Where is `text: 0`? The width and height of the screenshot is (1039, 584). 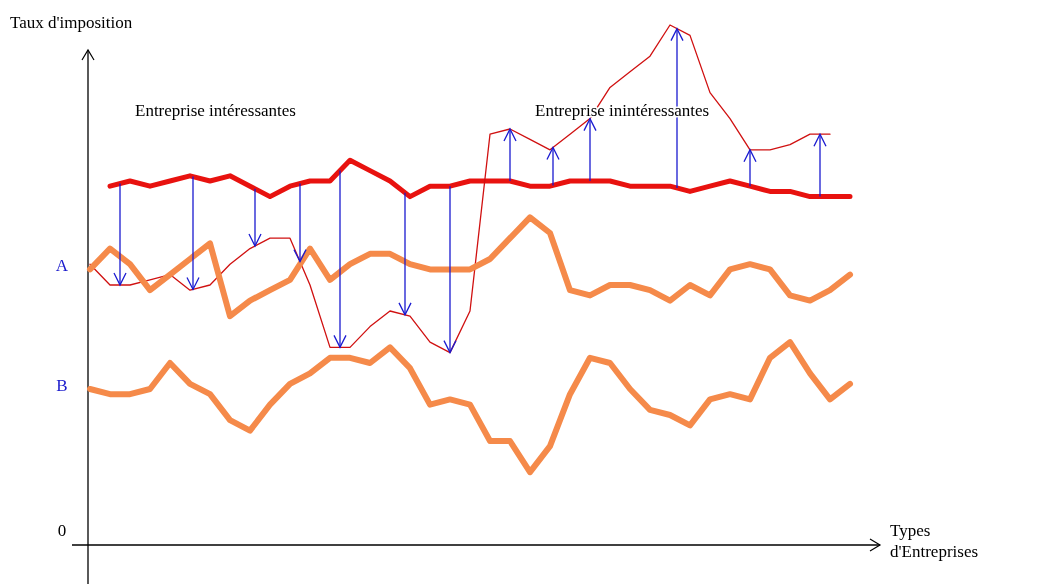 text: 0 is located at coordinates (62, 530).